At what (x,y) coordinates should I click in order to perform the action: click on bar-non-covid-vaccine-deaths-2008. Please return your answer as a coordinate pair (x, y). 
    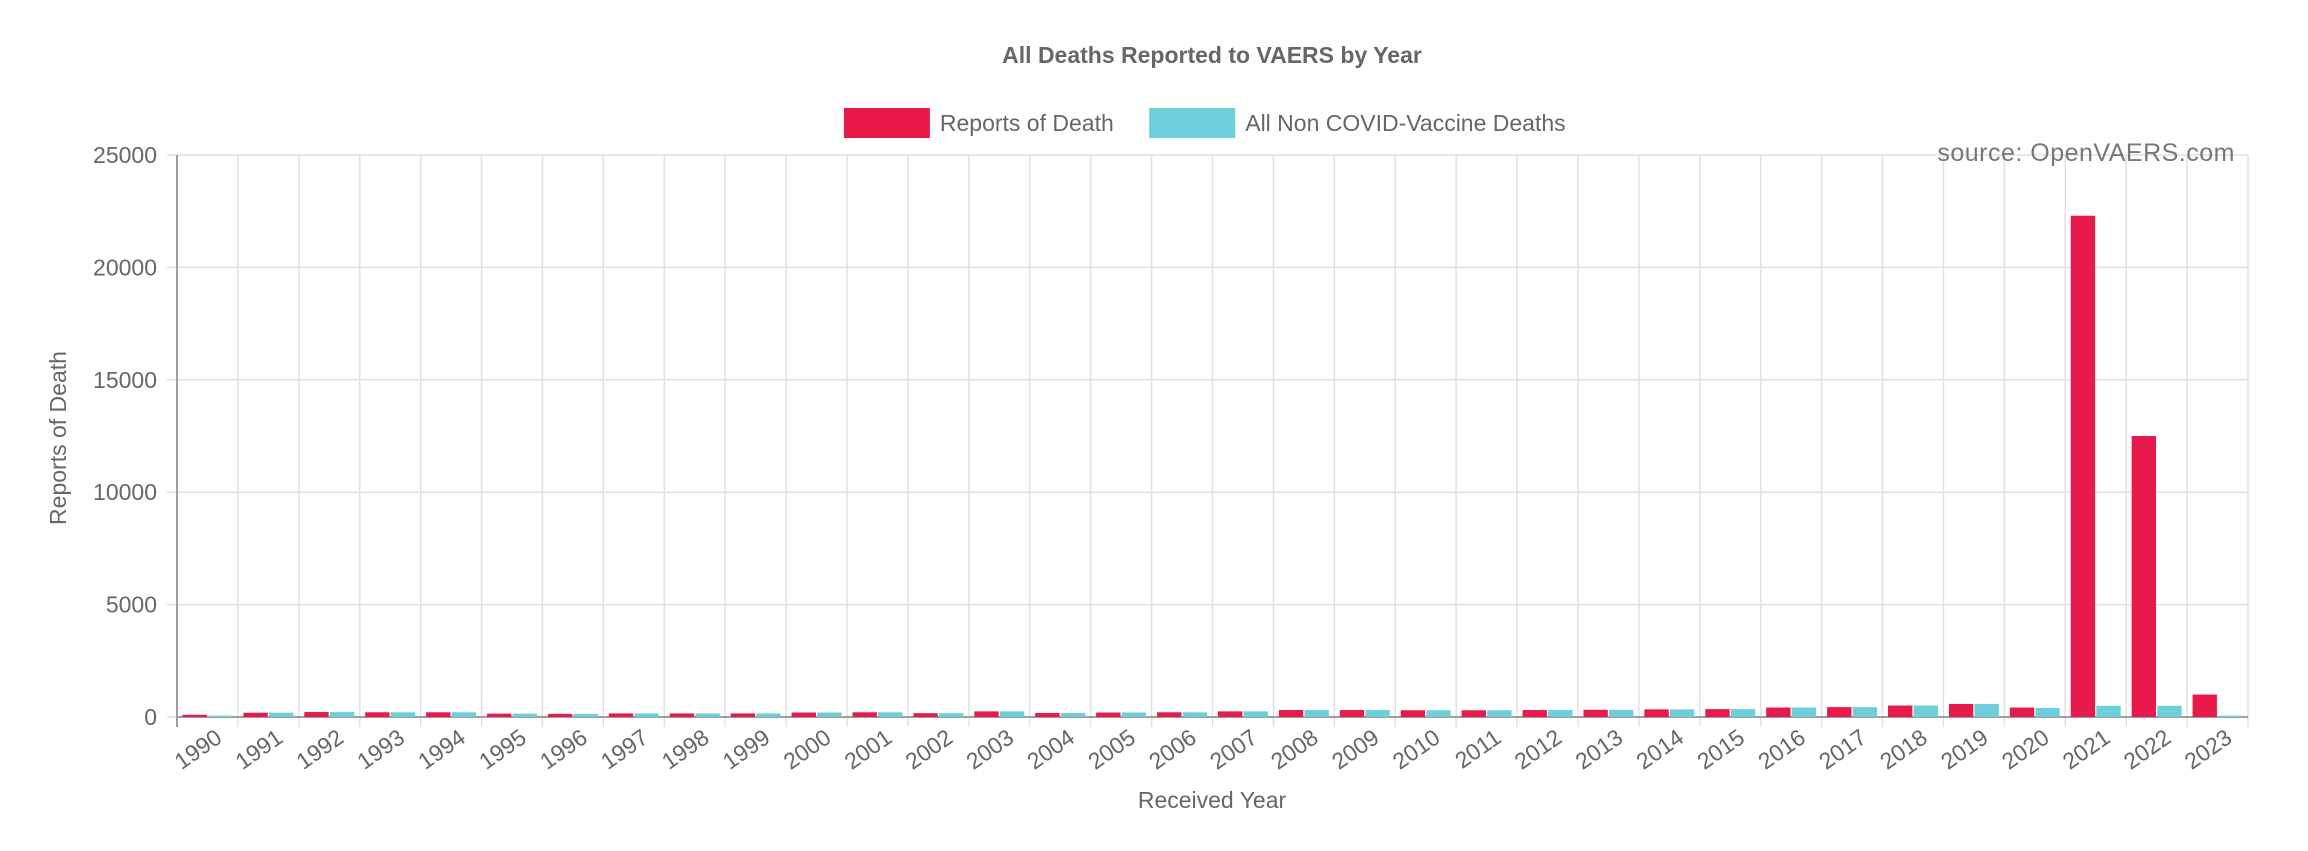
    Looking at the image, I should click on (1316, 713).